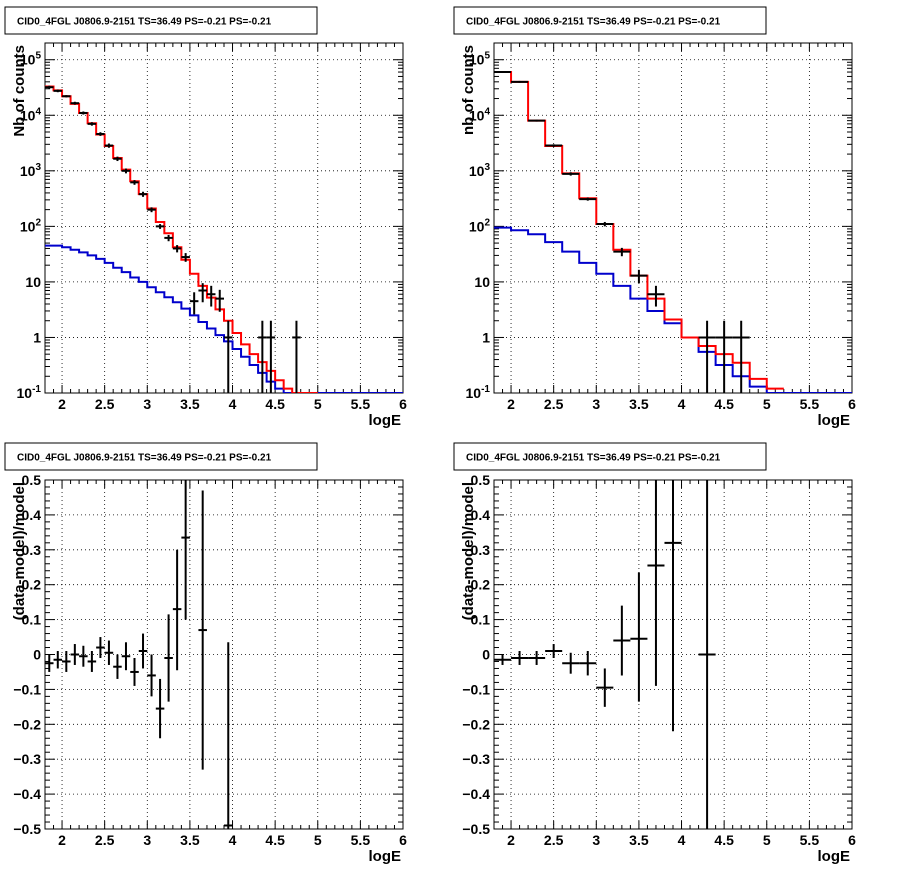 The image size is (898, 875). What do you see at coordinates (27, 794) in the screenshot?
I see `y-tick-label: −0.4` at bounding box center [27, 794].